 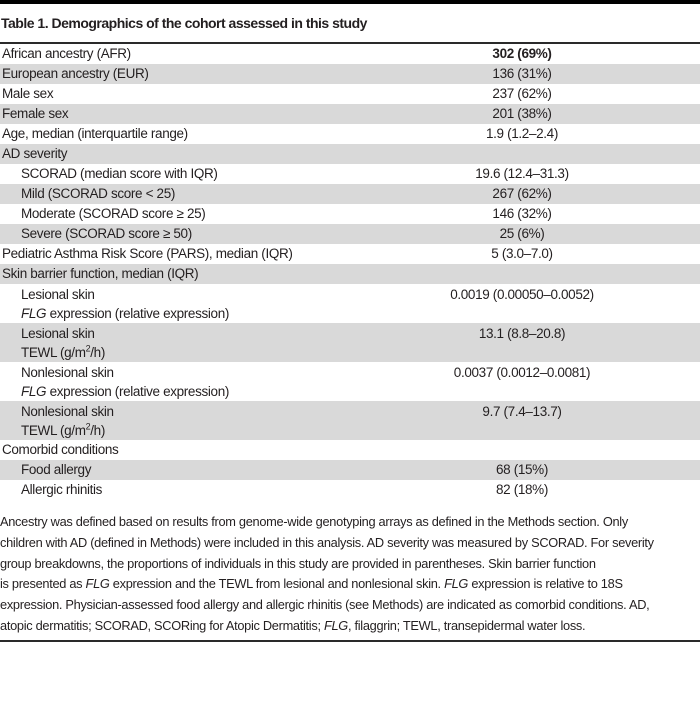 I want to click on row-value: 0.0037 (0.0012–0.0081), so click(x=522, y=372).